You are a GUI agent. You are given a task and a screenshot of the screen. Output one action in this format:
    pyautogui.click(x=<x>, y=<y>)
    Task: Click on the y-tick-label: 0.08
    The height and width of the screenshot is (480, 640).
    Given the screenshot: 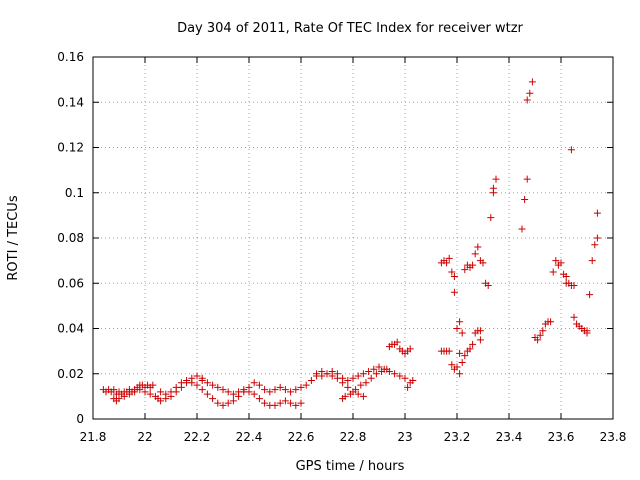 What is the action you would take?
    pyautogui.click(x=70, y=238)
    